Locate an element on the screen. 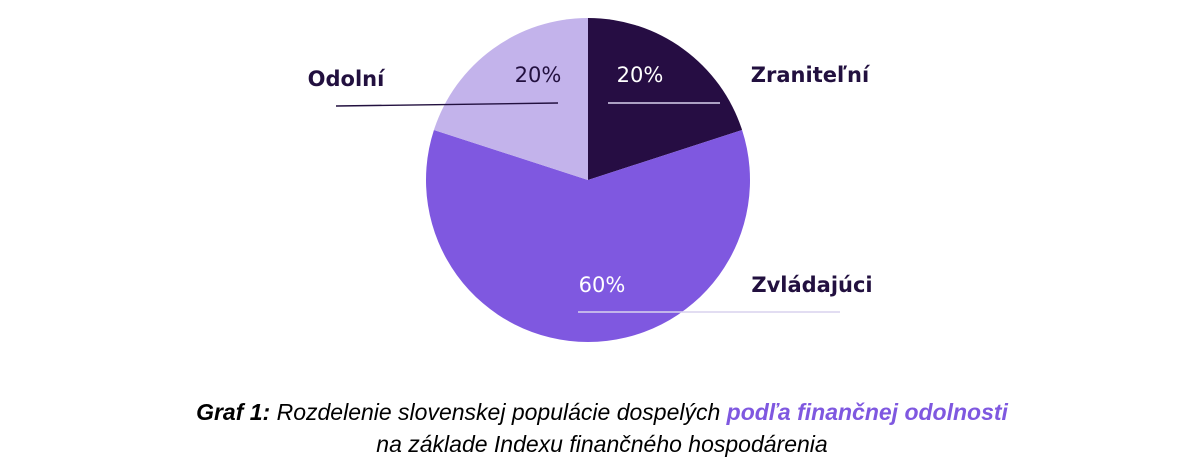 The image size is (1204, 474). slice-category-label-1: Zraniteľní is located at coordinates (811, 75).